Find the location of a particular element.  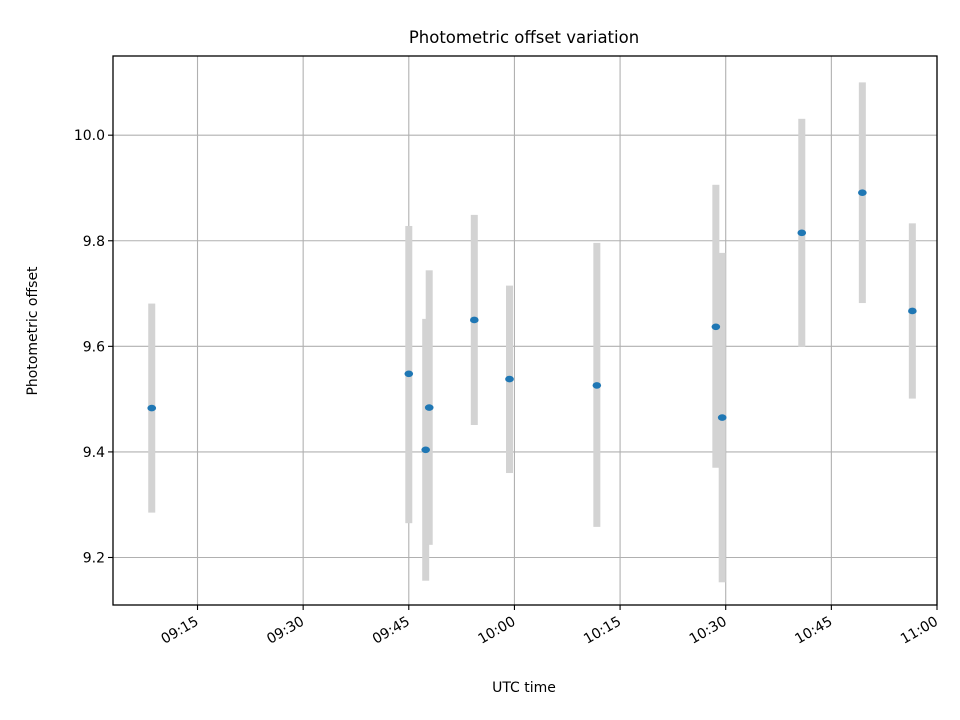

chart-title: Photometric offset variation is located at coordinates (524, 37).